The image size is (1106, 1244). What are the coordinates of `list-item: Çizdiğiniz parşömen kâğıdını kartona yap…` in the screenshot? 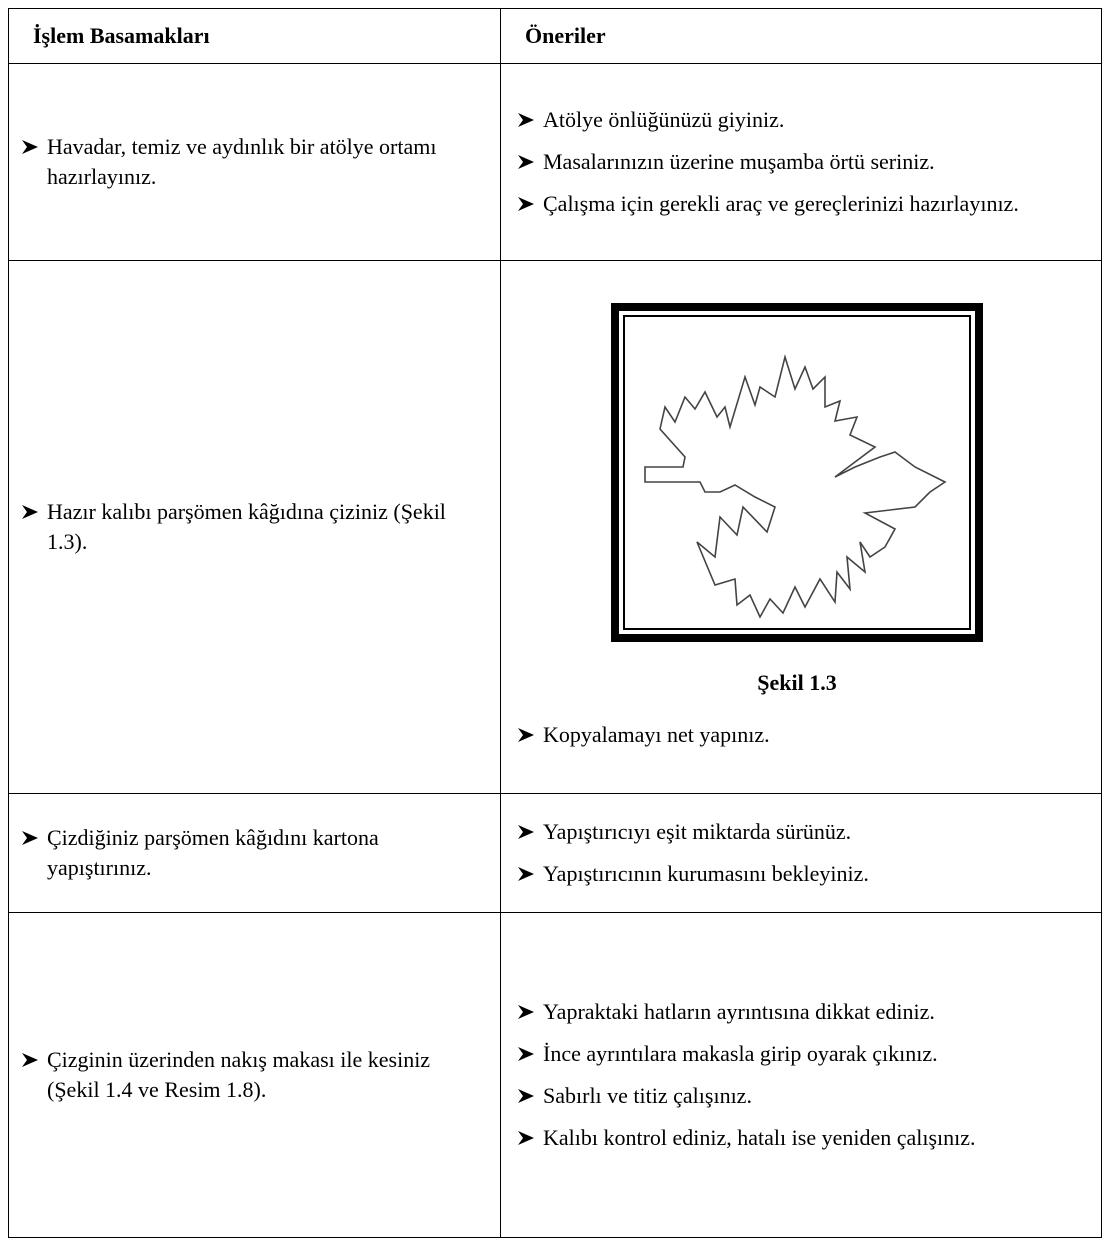 It's located at (248, 853).